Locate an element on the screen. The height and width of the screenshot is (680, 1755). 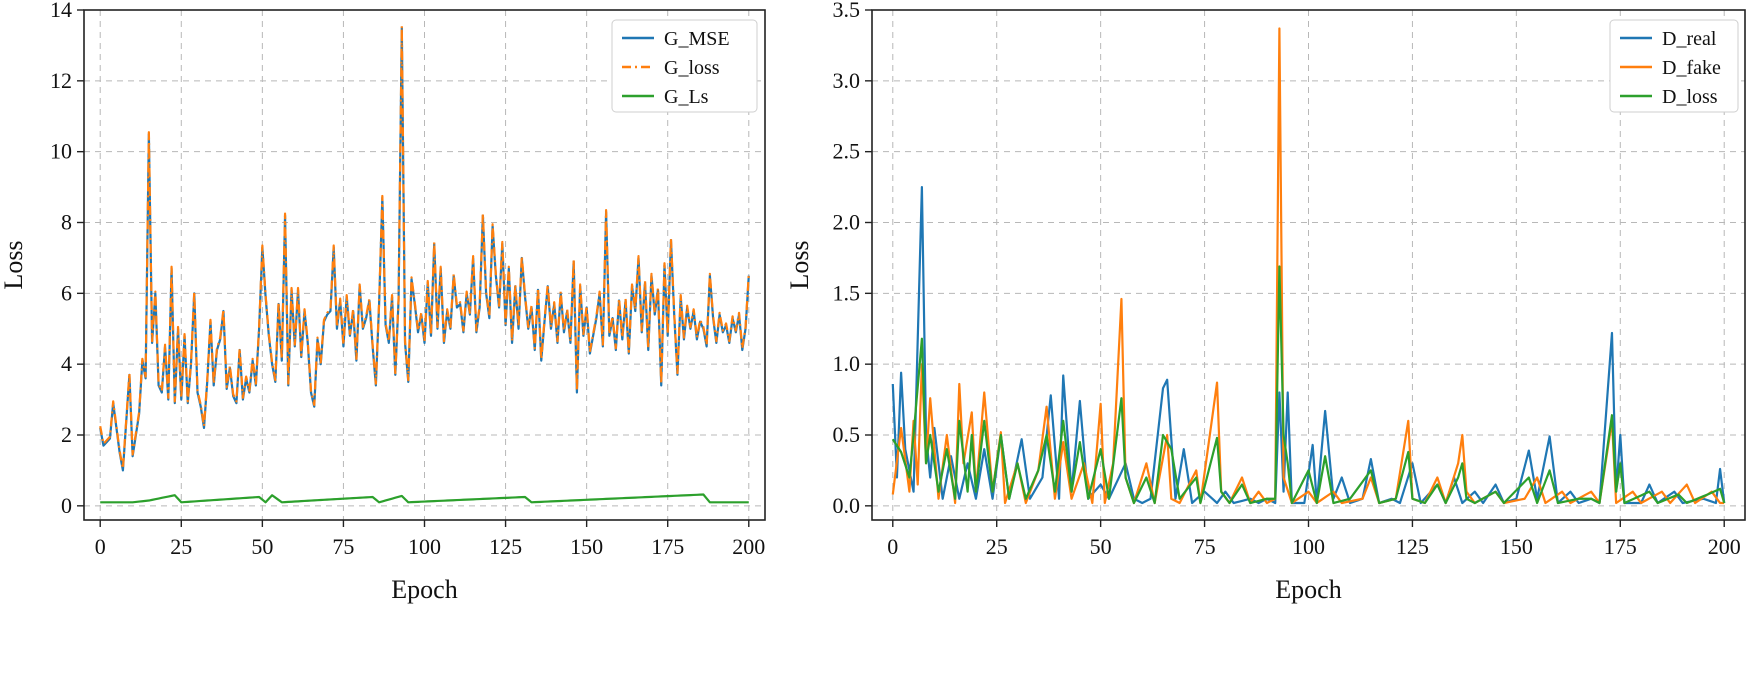
y-tick-label: 6 is located at coordinates (66, 292).